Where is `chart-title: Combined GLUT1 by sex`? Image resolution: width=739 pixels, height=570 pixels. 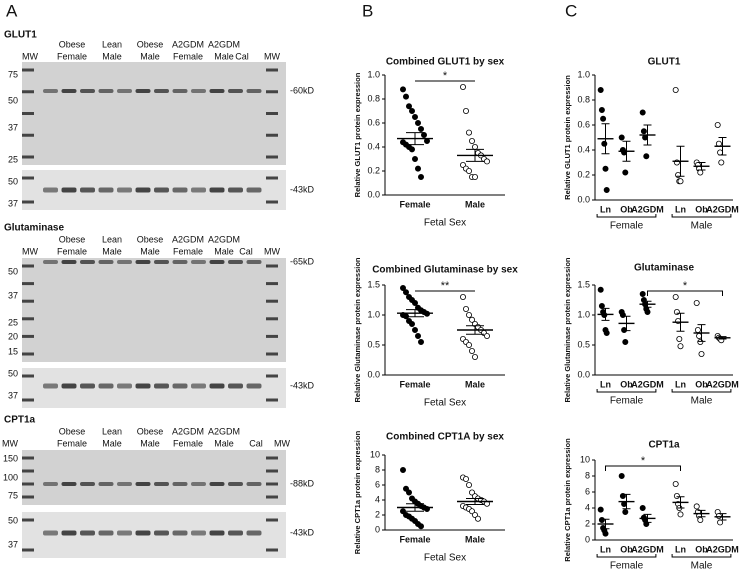
chart-title: Combined GLUT1 by sex is located at coordinates (445, 62).